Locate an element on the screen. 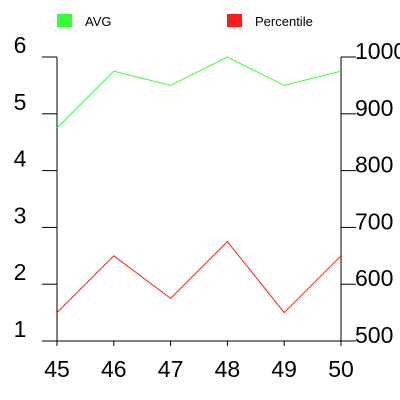  legend-swatch-percentile is located at coordinates (234, 20).